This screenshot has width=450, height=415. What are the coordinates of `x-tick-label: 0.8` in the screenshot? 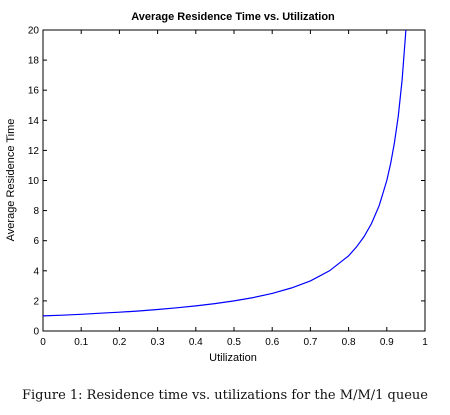 It's located at (349, 342).